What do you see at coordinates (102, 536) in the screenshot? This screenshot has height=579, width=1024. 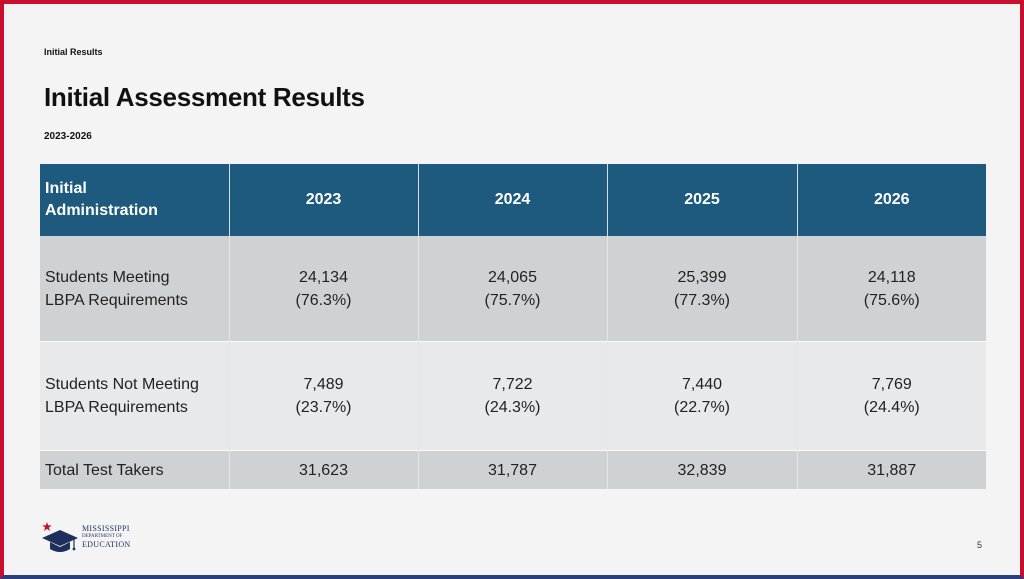 I see `logo-line2: DEPARTMENT OF` at bounding box center [102, 536].